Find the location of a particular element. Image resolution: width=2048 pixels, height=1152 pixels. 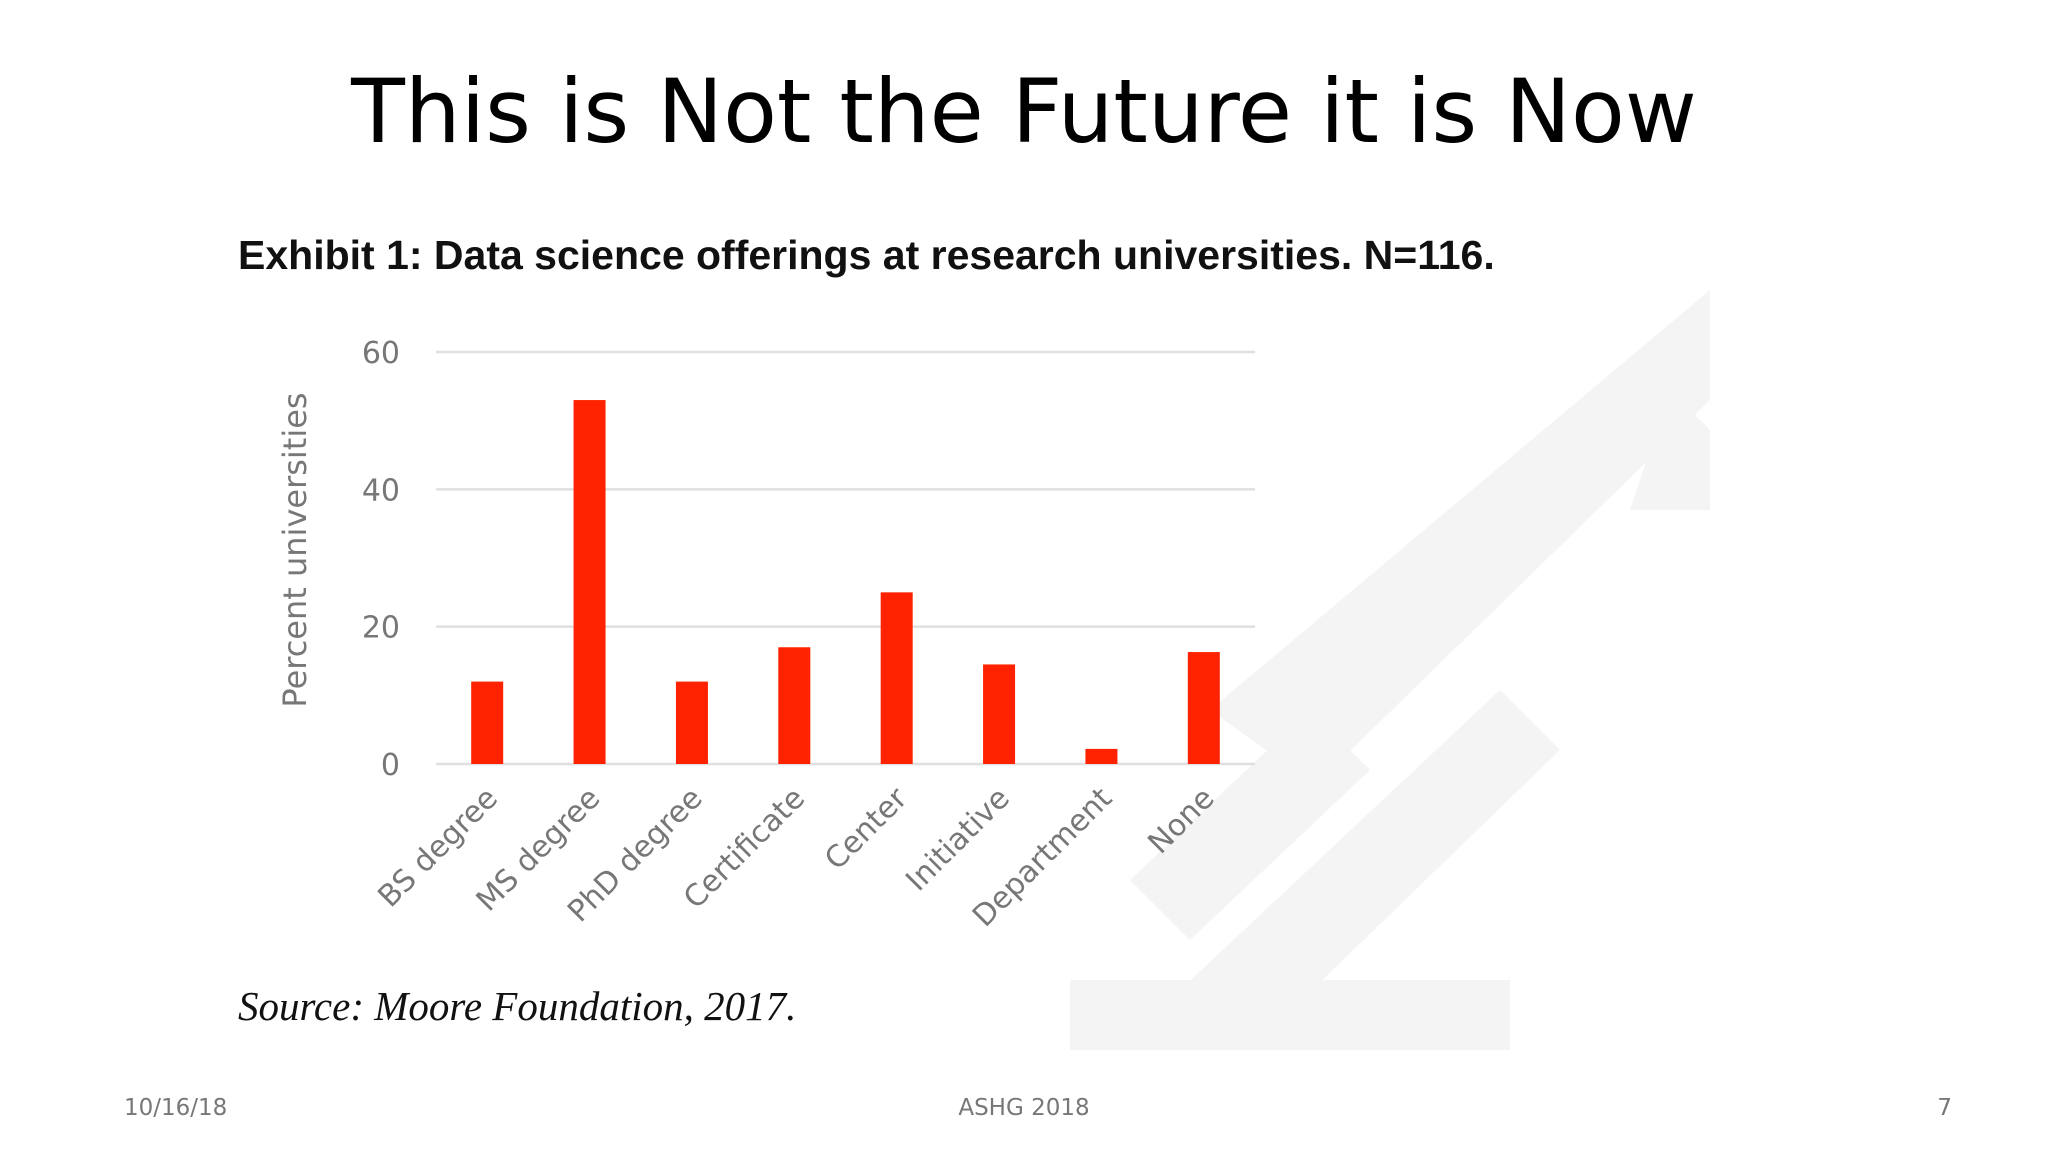

y-tick-label: 60 is located at coordinates (381, 353).